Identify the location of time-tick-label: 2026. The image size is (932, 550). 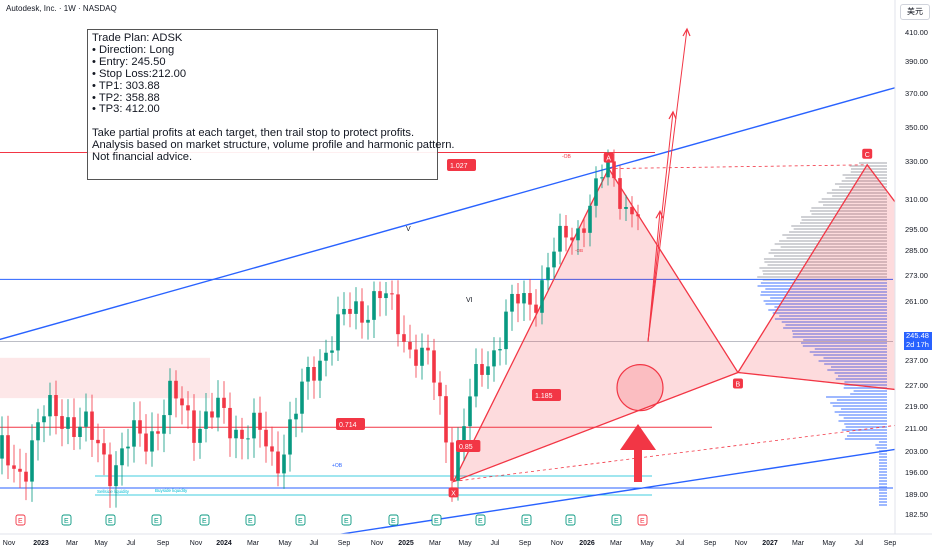
(587, 543).